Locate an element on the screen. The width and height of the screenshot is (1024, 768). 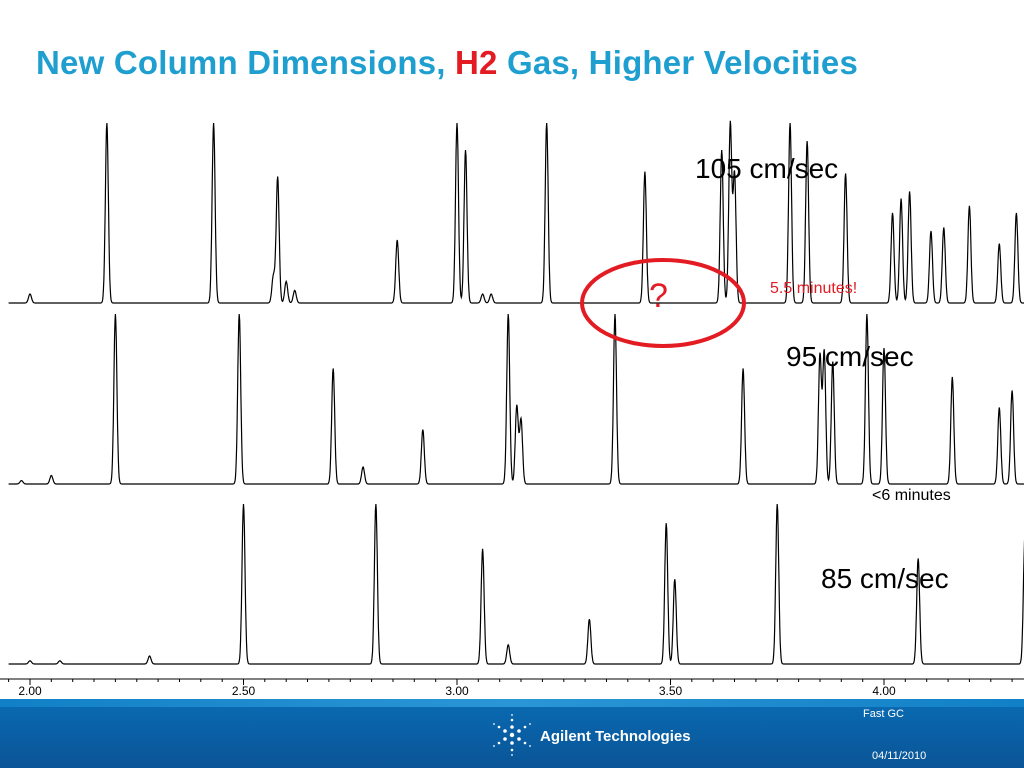
title-part-1: New Column Dimensions, is located at coordinates (245, 62).